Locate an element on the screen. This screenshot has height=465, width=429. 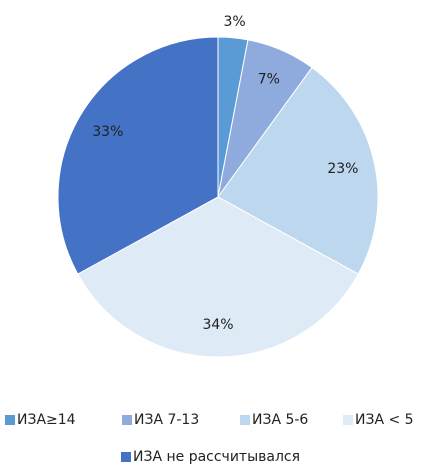
legend-label: ИЗА 7-13 is located at coordinates (166, 420).